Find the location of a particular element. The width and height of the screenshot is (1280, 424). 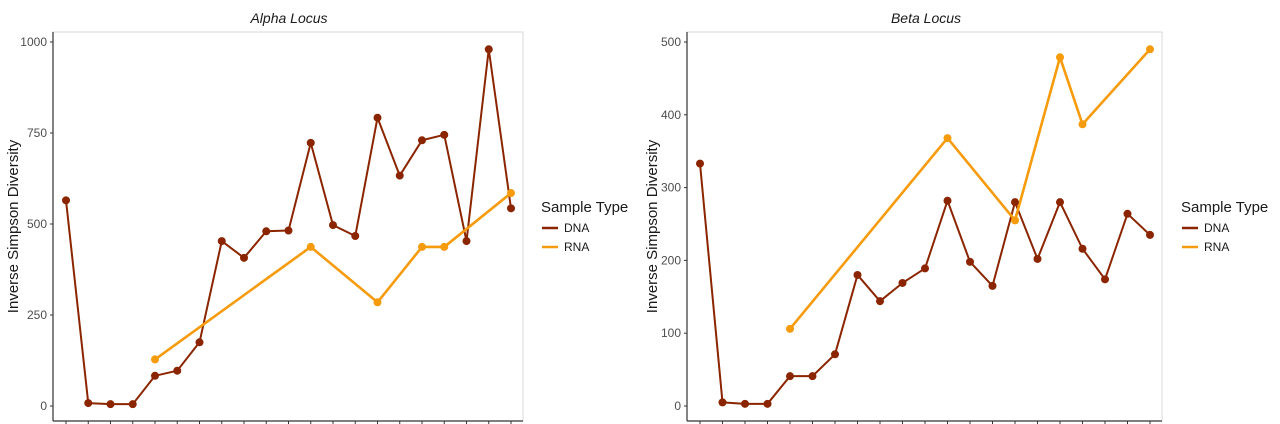

y-tick-label: 400 is located at coordinates (671, 115).